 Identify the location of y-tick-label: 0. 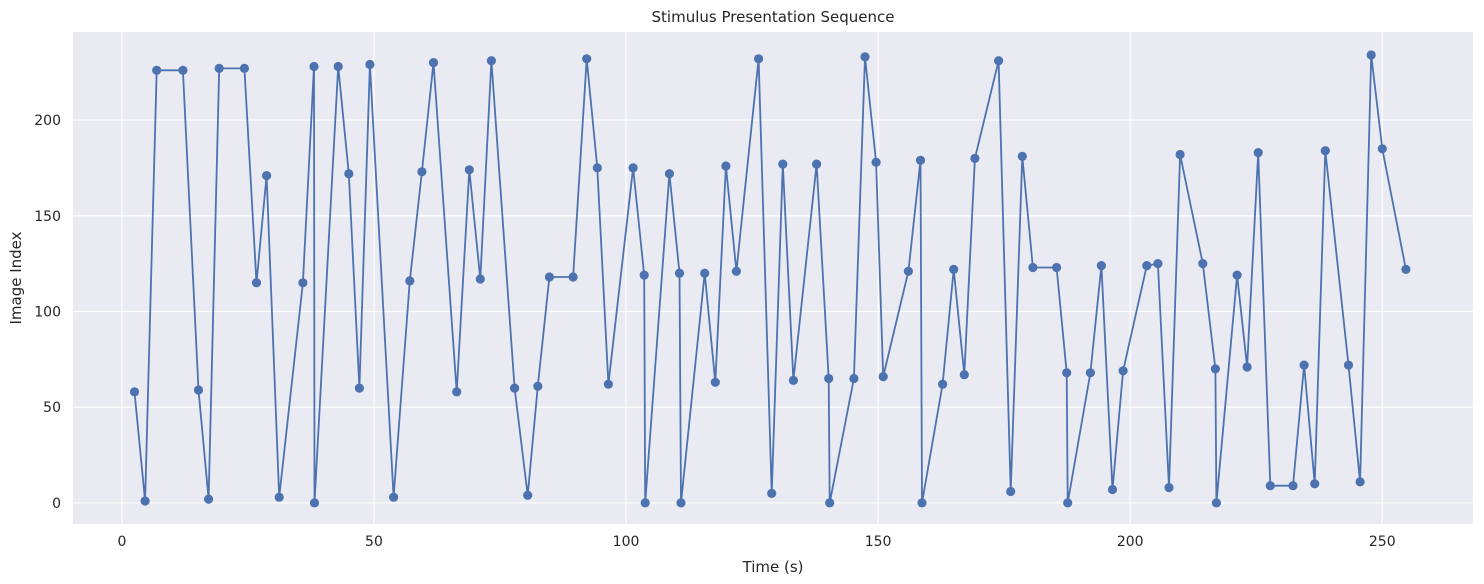
(56, 504).